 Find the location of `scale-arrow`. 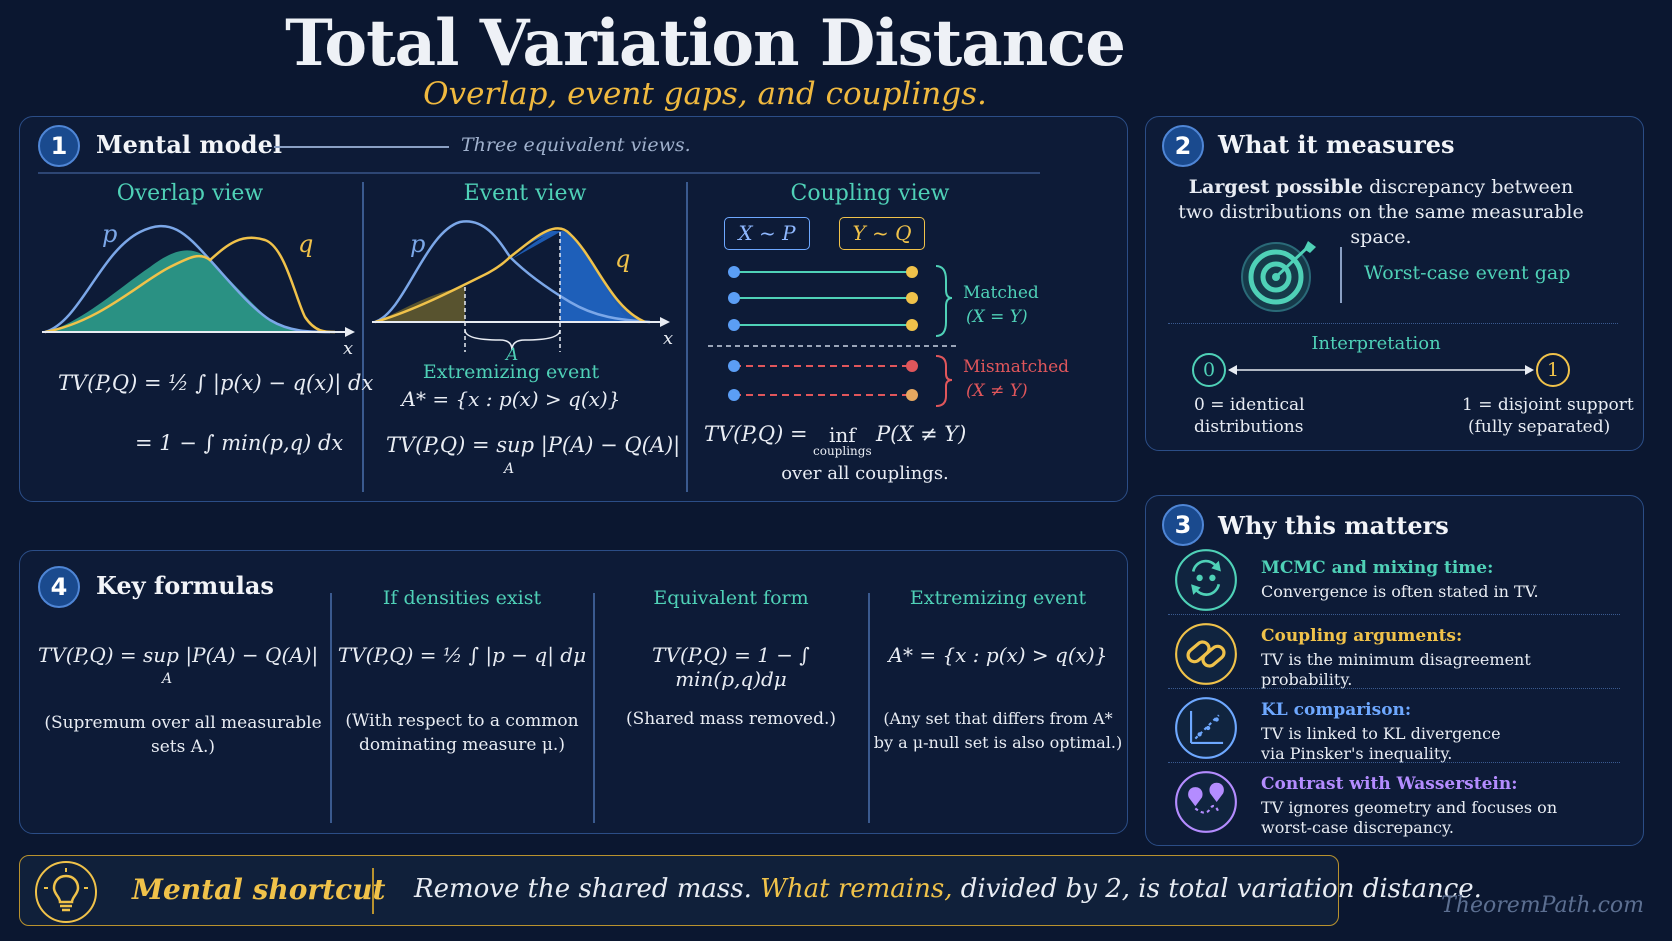

scale-arrow is located at coordinates (1381, 370).